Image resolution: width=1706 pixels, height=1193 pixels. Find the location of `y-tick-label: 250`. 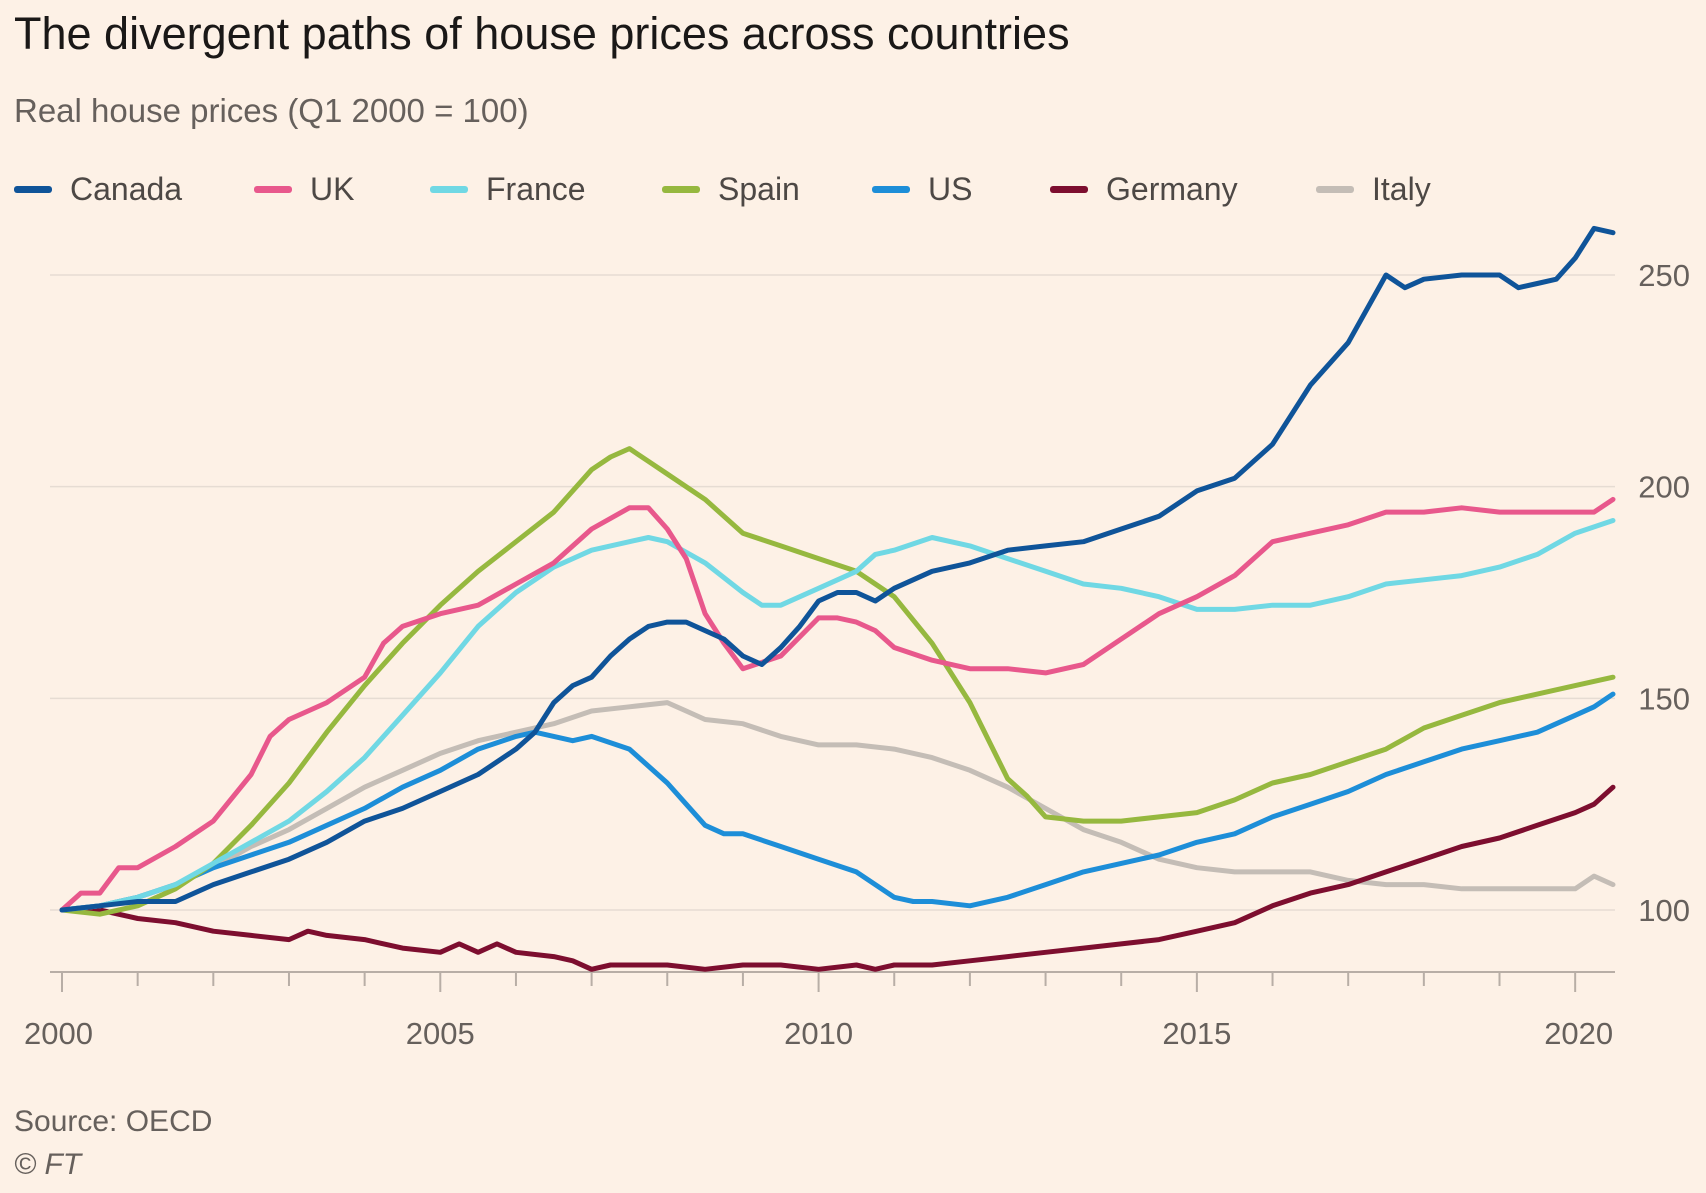

y-tick-label: 250 is located at coordinates (1664, 275).